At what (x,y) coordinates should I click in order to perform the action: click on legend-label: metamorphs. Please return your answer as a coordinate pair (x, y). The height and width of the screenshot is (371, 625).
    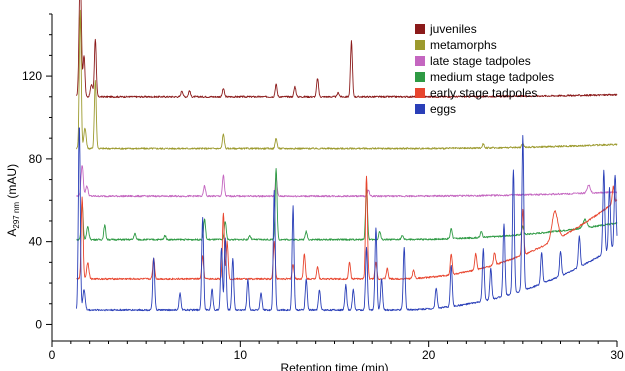
    Looking at the image, I should click on (463, 45).